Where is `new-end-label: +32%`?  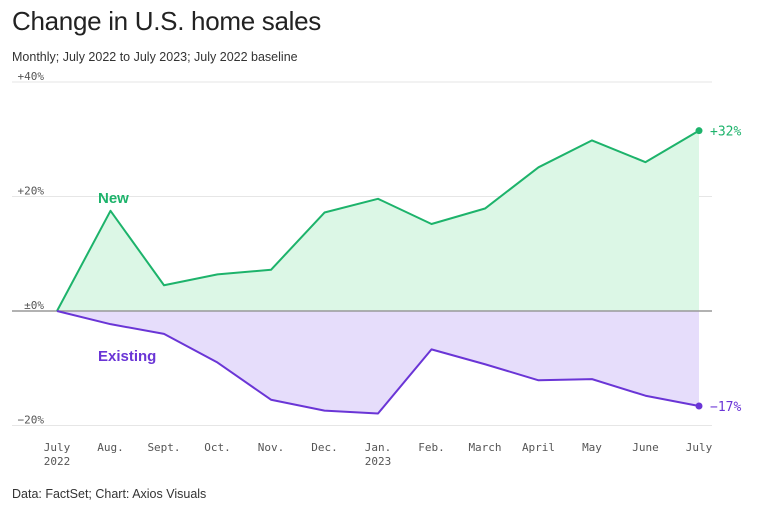 new-end-label: +32% is located at coordinates (725, 132).